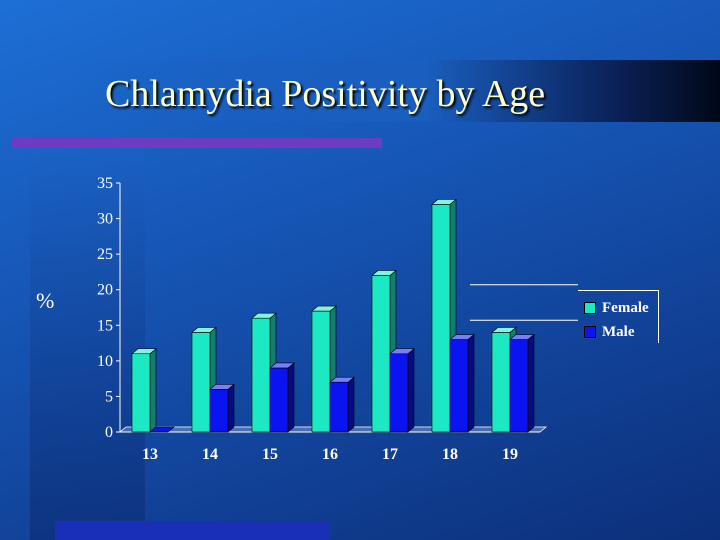 Image resolution: width=720 pixels, height=540 pixels. What do you see at coordinates (197, 143) in the screenshot?
I see `title-underline` at bounding box center [197, 143].